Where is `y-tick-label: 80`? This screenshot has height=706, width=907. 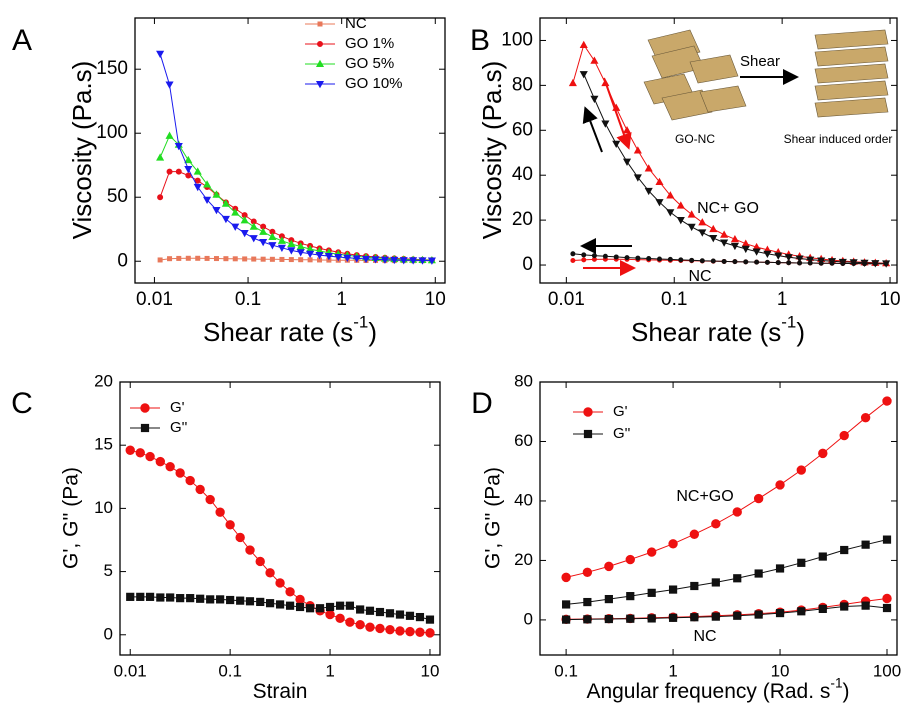 y-tick-label: 80 is located at coordinates (523, 380).